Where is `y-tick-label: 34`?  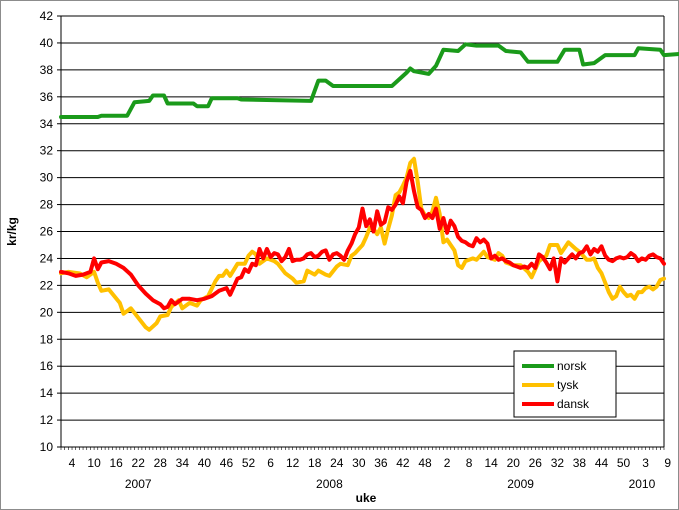 y-tick-label: 34 is located at coordinates (47, 124).